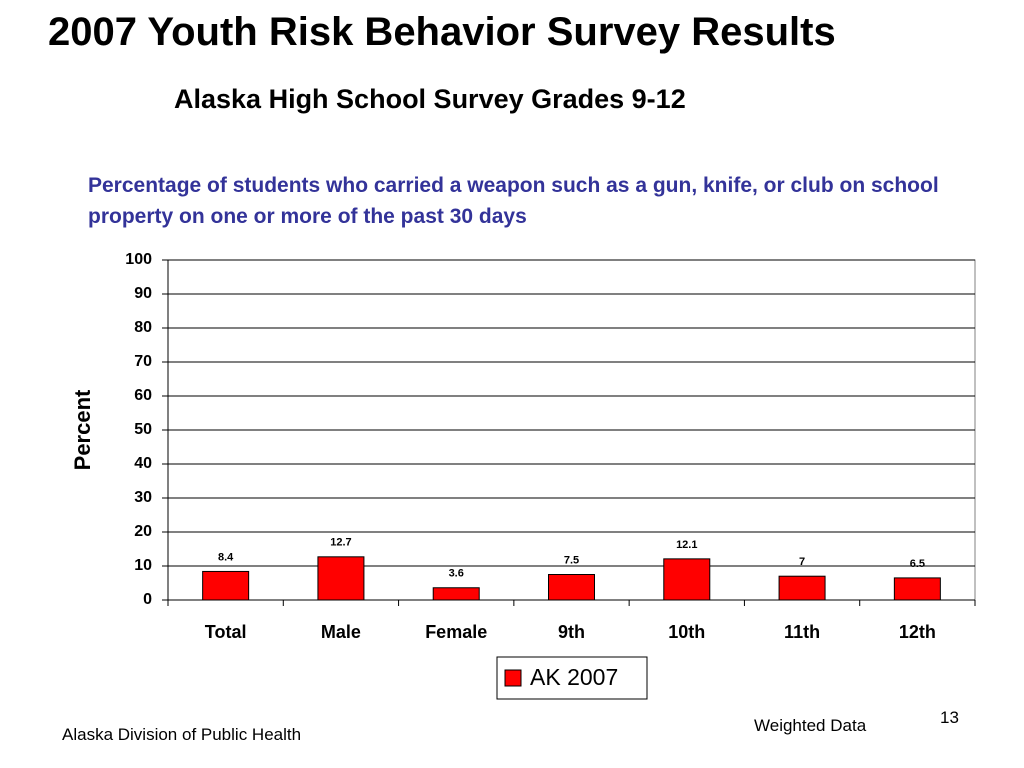 This screenshot has width=1024, height=768. Describe the element at coordinates (571, 560) in the screenshot. I see `value-label: 7.5` at that location.